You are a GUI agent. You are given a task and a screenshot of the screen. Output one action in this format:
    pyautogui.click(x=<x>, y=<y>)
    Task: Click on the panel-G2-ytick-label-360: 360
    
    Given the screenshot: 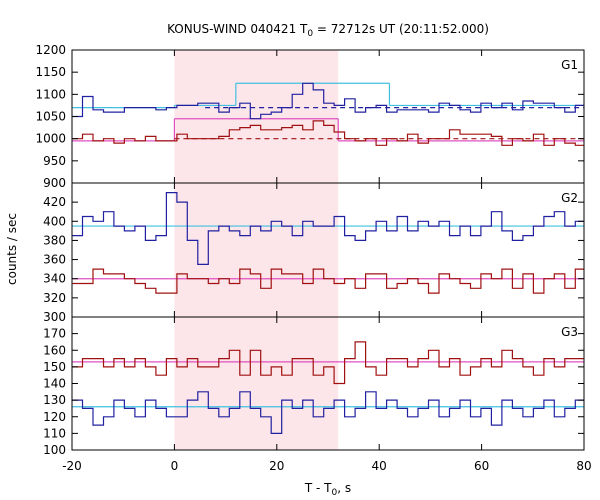 What is the action you would take?
    pyautogui.click(x=54, y=260)
    